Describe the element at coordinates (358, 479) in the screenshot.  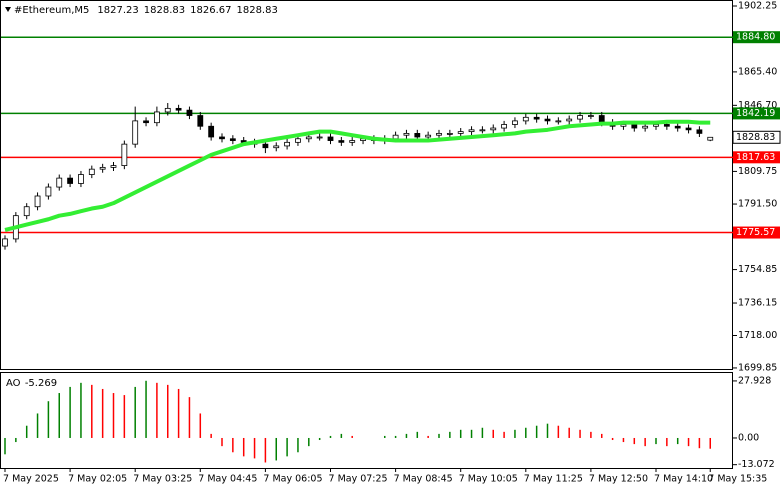
I see `x-tick-label: 7 May 07:25` at that location.